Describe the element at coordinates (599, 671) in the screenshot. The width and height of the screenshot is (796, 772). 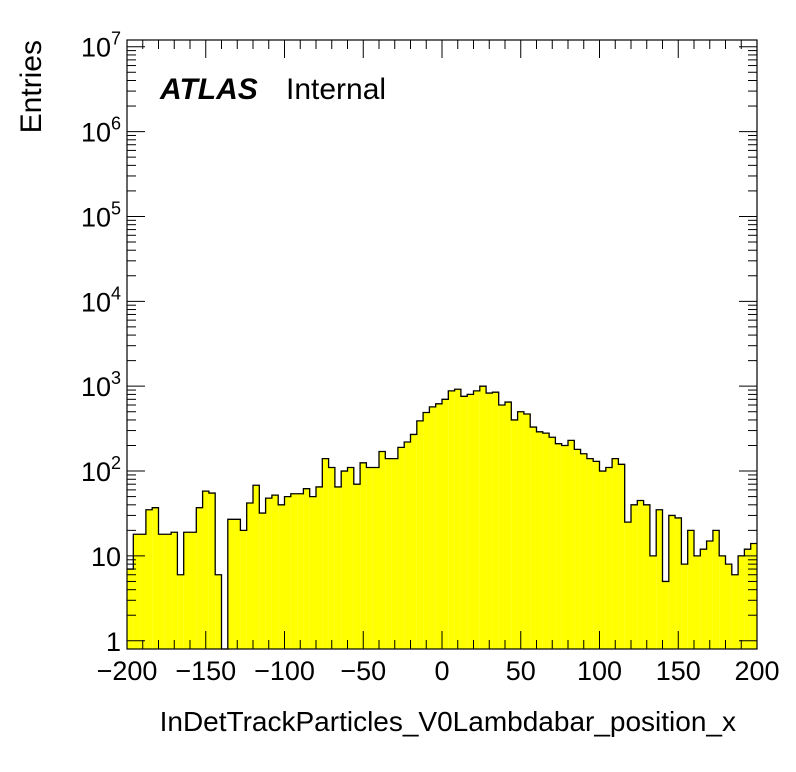
I see `x-tick-label: 100` at that location.